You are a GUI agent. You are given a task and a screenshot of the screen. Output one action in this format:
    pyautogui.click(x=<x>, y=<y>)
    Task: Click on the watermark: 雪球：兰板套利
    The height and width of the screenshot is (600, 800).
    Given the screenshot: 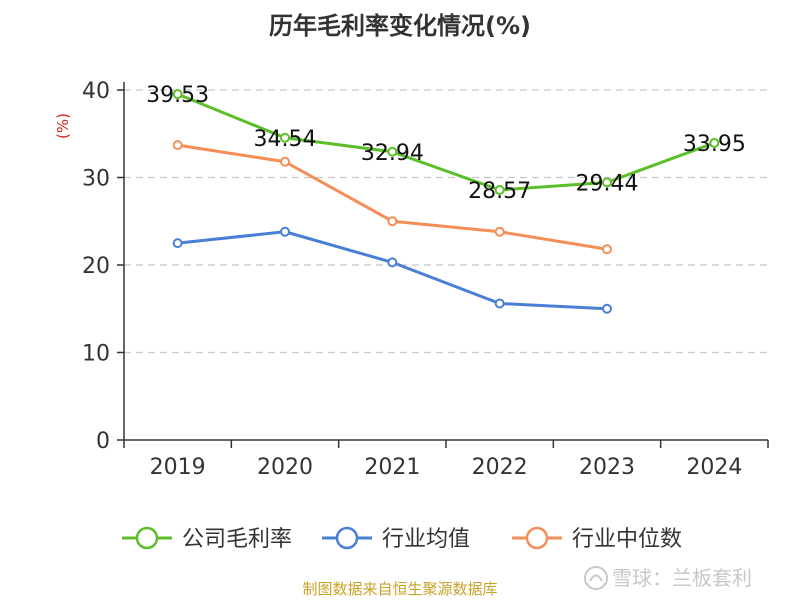 What is the action you would take?
    pyautogui.click(x=668, y=578)
    